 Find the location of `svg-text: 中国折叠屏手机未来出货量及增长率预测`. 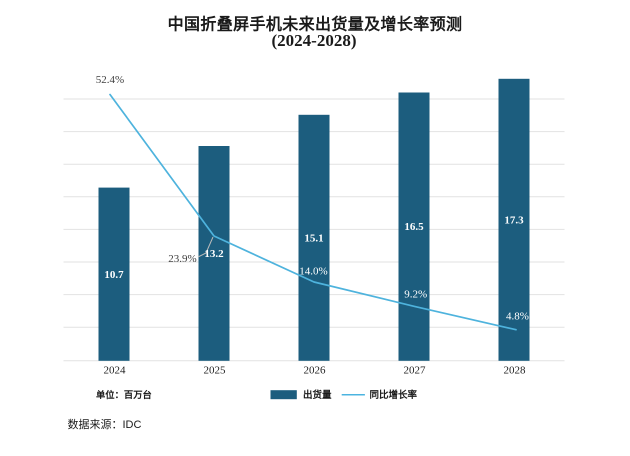

svg-text: 中国折叠屏手机未来出货量及增长率预测 is located at coordinates (315, 24).